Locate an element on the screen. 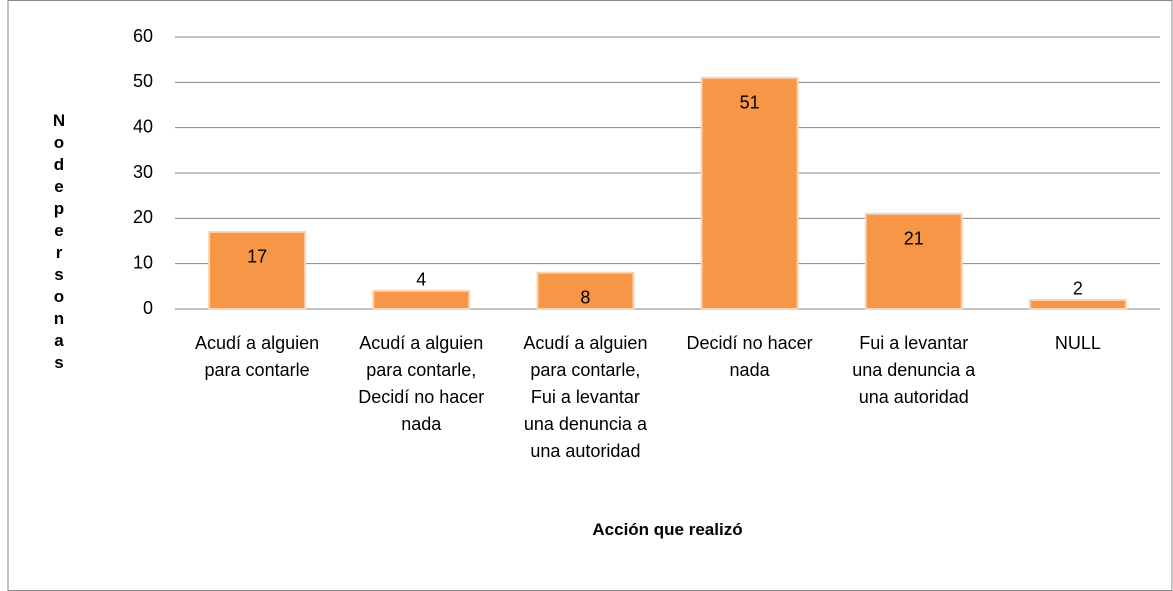 This screenshot has height=591, width=1173. data-label: 17 is located at coordinates (257, 257).